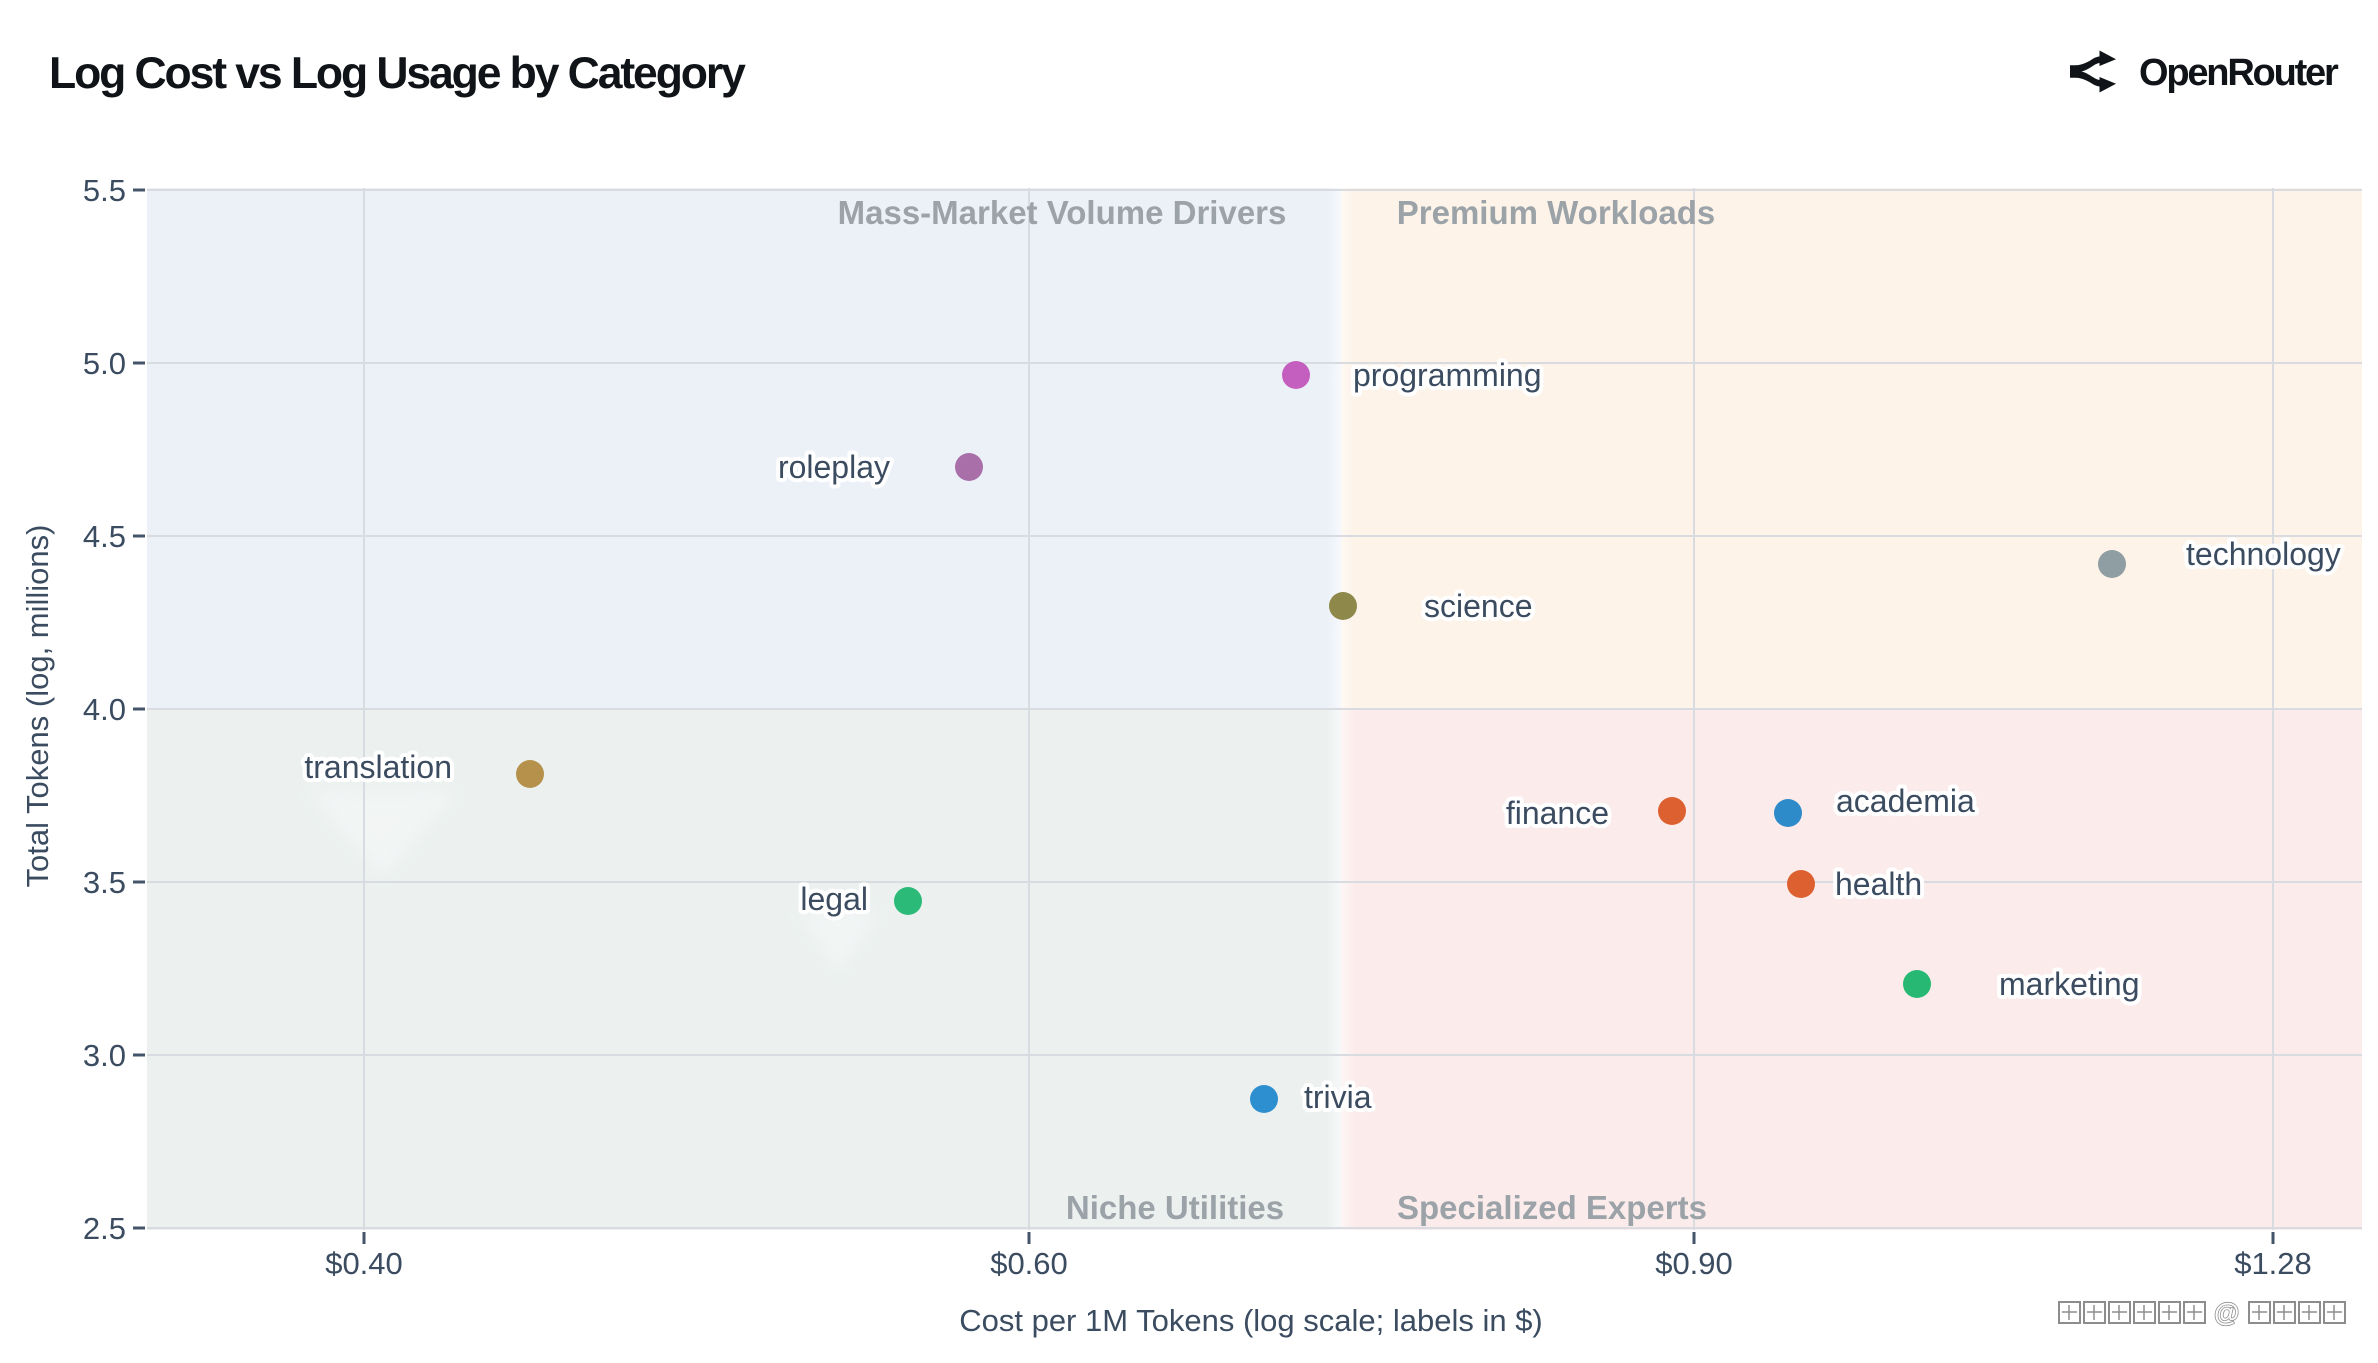 Image resolution: width=2378 pixels, height=1363 pixels. Describe the element at coordinates (37, 706) in the screenshot. I see `svg-text: Total Tokens (log, millions)` at that location.